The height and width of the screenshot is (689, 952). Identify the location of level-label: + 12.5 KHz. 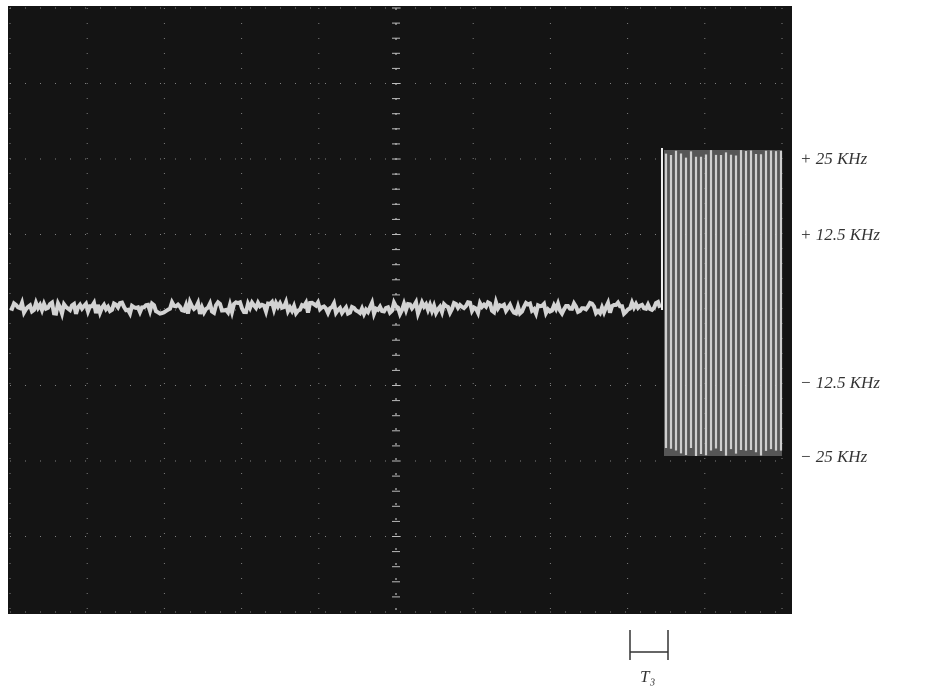
(840, 234).